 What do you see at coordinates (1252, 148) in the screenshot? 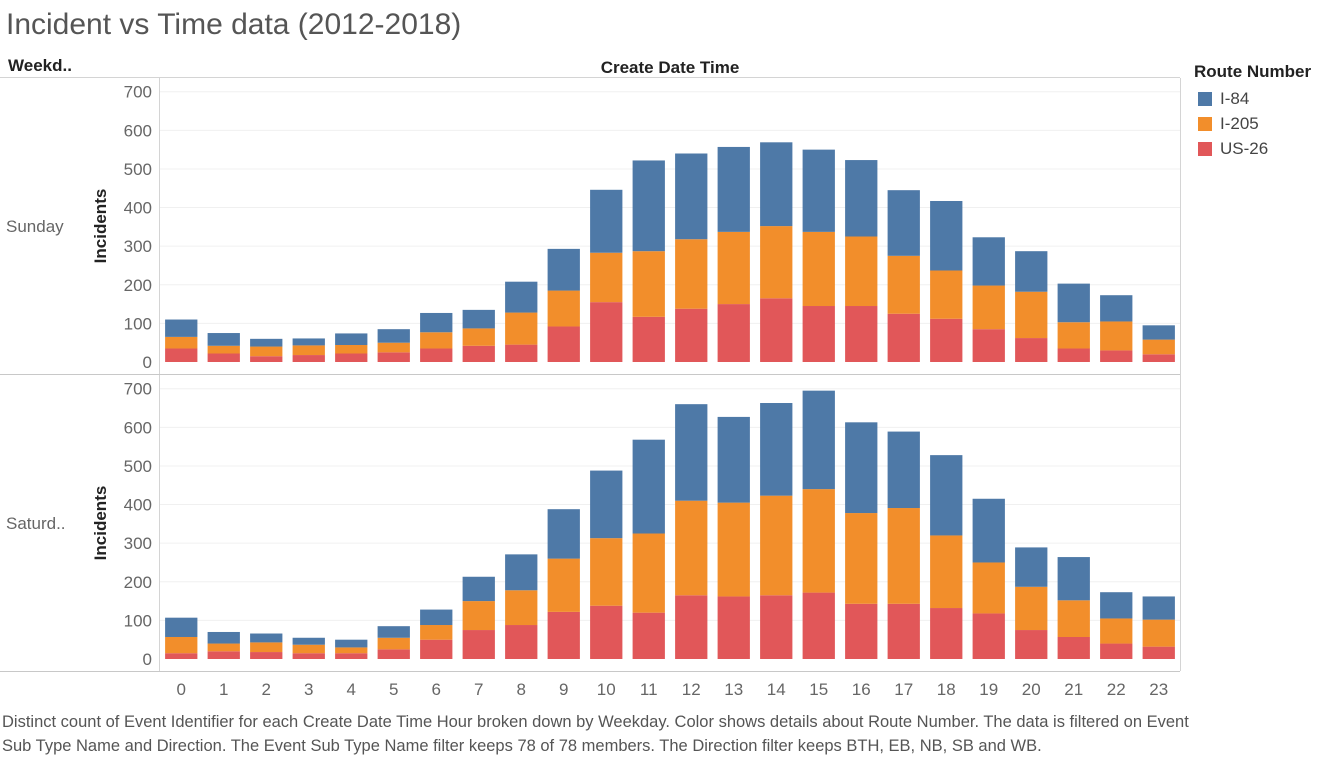
I see `legend-item-us26: US-26` at bounding box center [1252, 148].